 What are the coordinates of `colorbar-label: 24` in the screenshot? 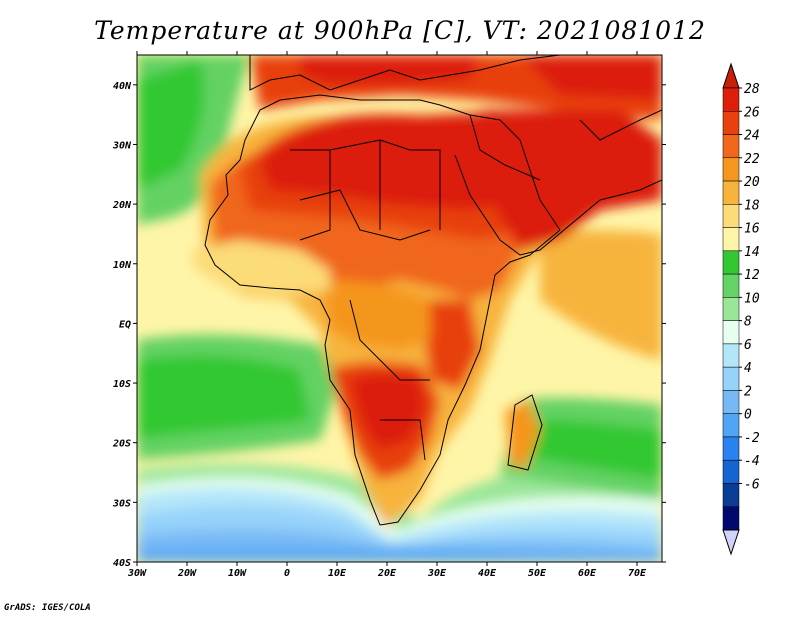 It's located at (752, 136).